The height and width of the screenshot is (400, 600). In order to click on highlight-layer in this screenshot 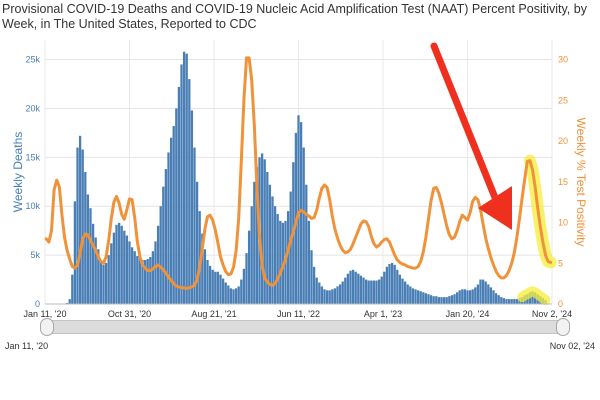, I will do `click(537, 230)`.